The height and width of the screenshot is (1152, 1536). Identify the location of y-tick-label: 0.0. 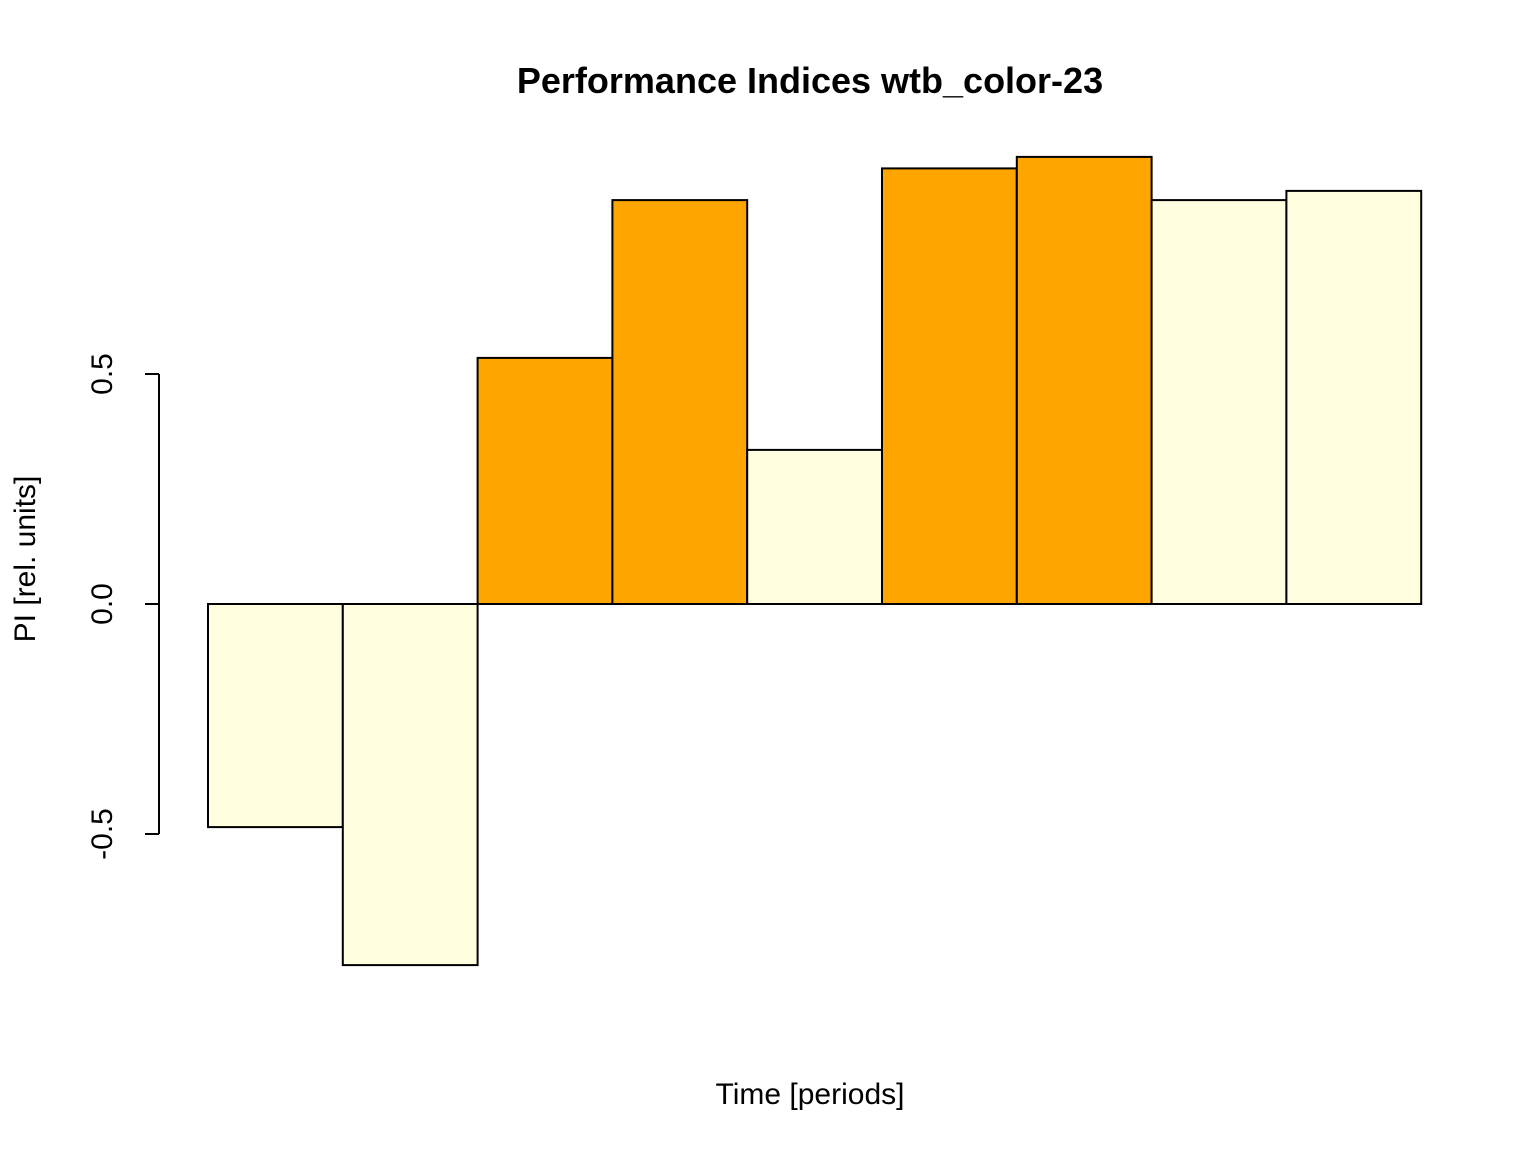
(102, 604).